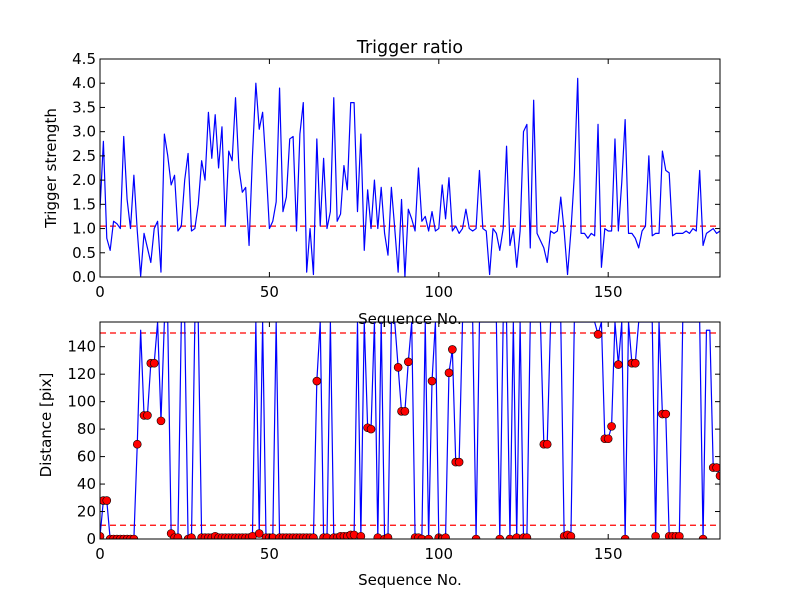 The width and height of the screenshot is (800, 600). I want to click on chart-title: Trigger ratio, so click(409, 48).